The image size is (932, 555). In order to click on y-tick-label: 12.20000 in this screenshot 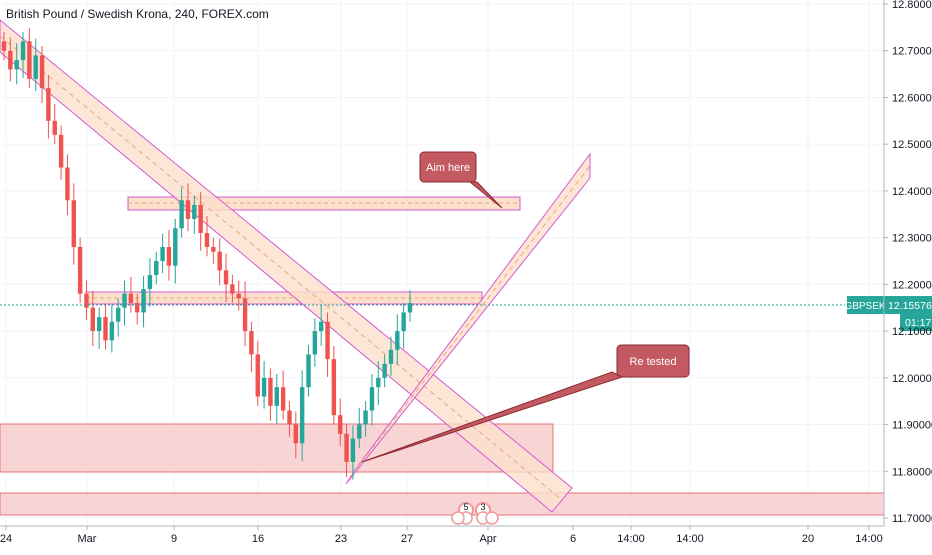, I will do `click(912, 285)`.